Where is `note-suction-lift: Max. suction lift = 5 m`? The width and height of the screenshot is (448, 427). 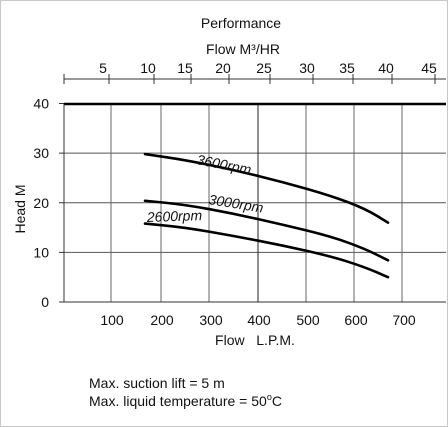 note-suction-lift: Max. suction lift = 5 m is located at coordinates (157, 383).